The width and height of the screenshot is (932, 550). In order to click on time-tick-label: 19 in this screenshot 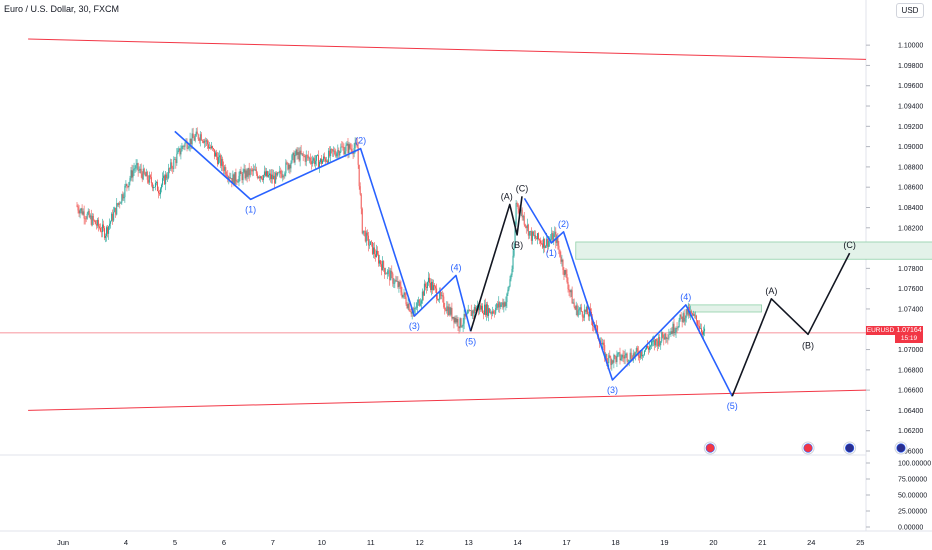, I will do `click(664, 542)`.